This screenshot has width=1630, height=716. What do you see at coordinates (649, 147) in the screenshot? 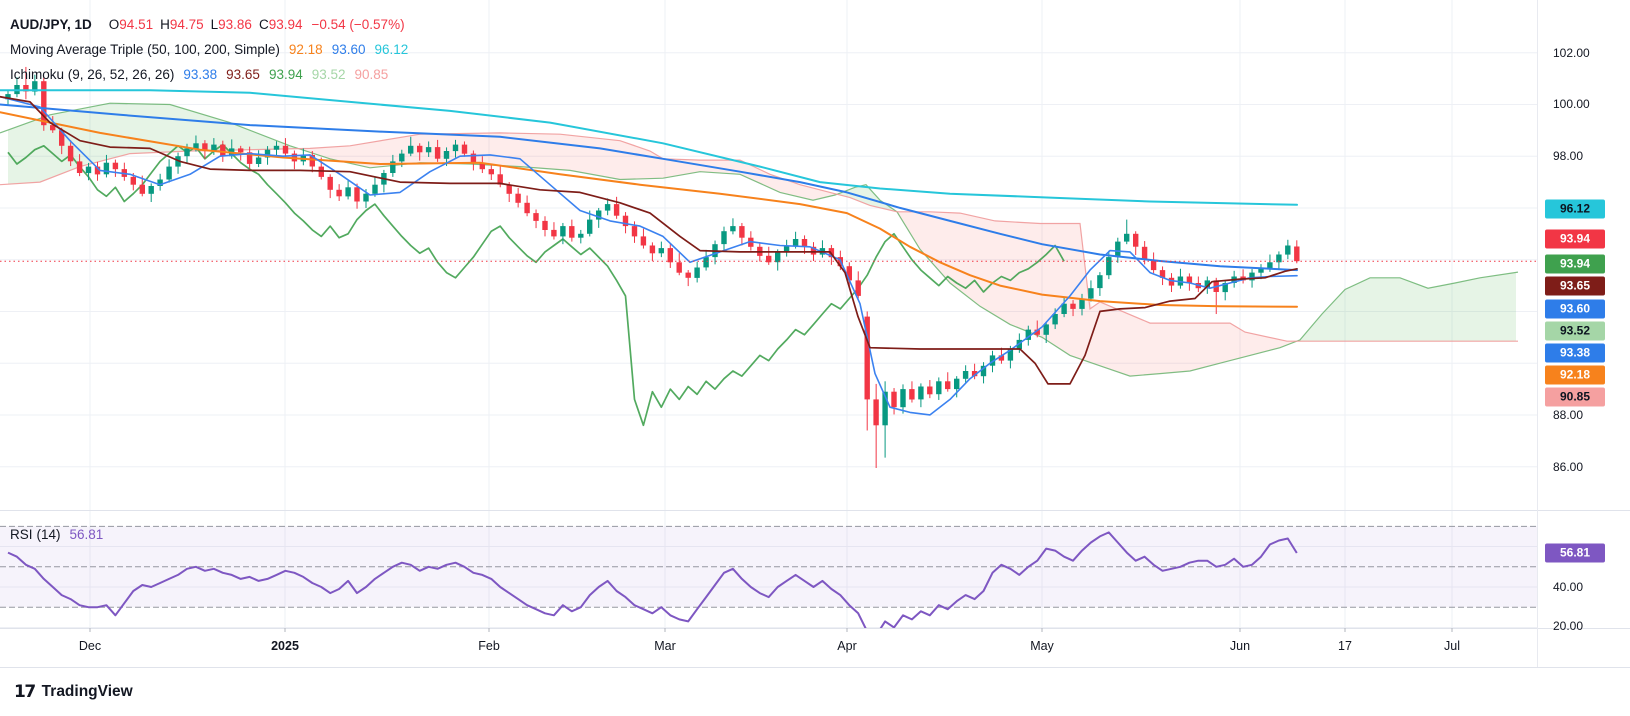
I see `sma200-line` at bounding box center [649, 147].